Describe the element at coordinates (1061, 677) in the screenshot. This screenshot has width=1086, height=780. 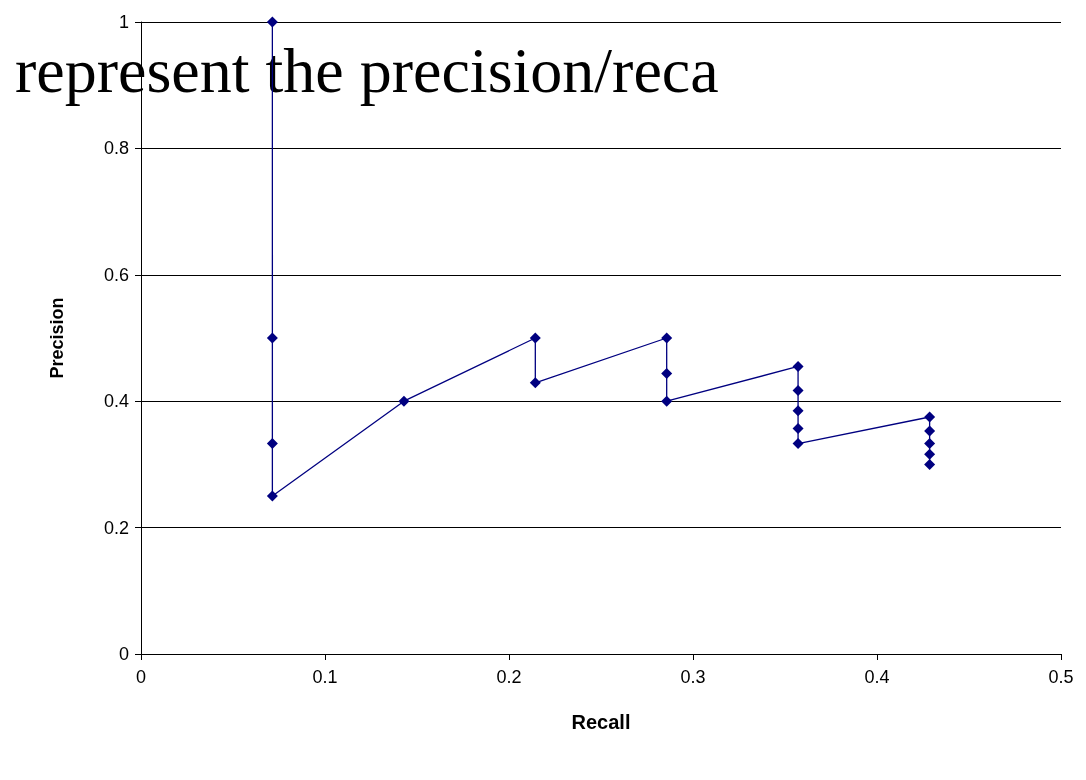
I see `x-tick-label: 0.5` at that location.